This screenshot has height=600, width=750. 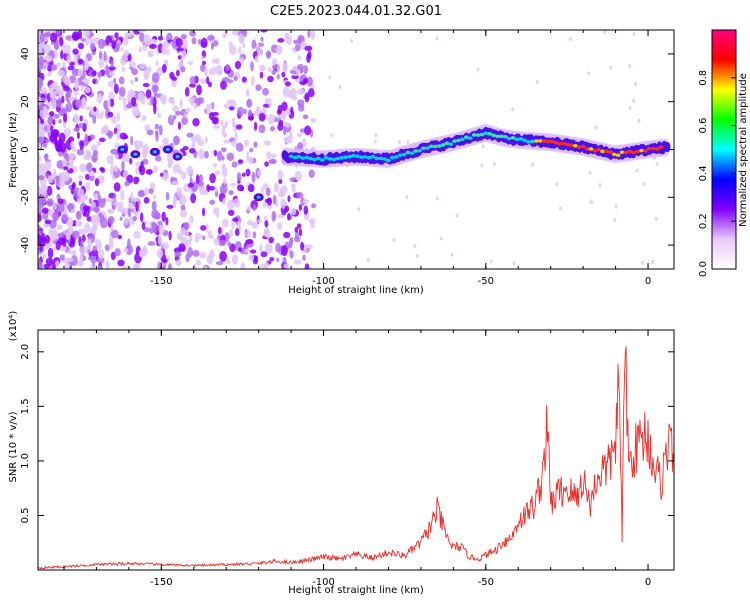 I want to click on y-tick-label: -40, so click(x=25, y=245).